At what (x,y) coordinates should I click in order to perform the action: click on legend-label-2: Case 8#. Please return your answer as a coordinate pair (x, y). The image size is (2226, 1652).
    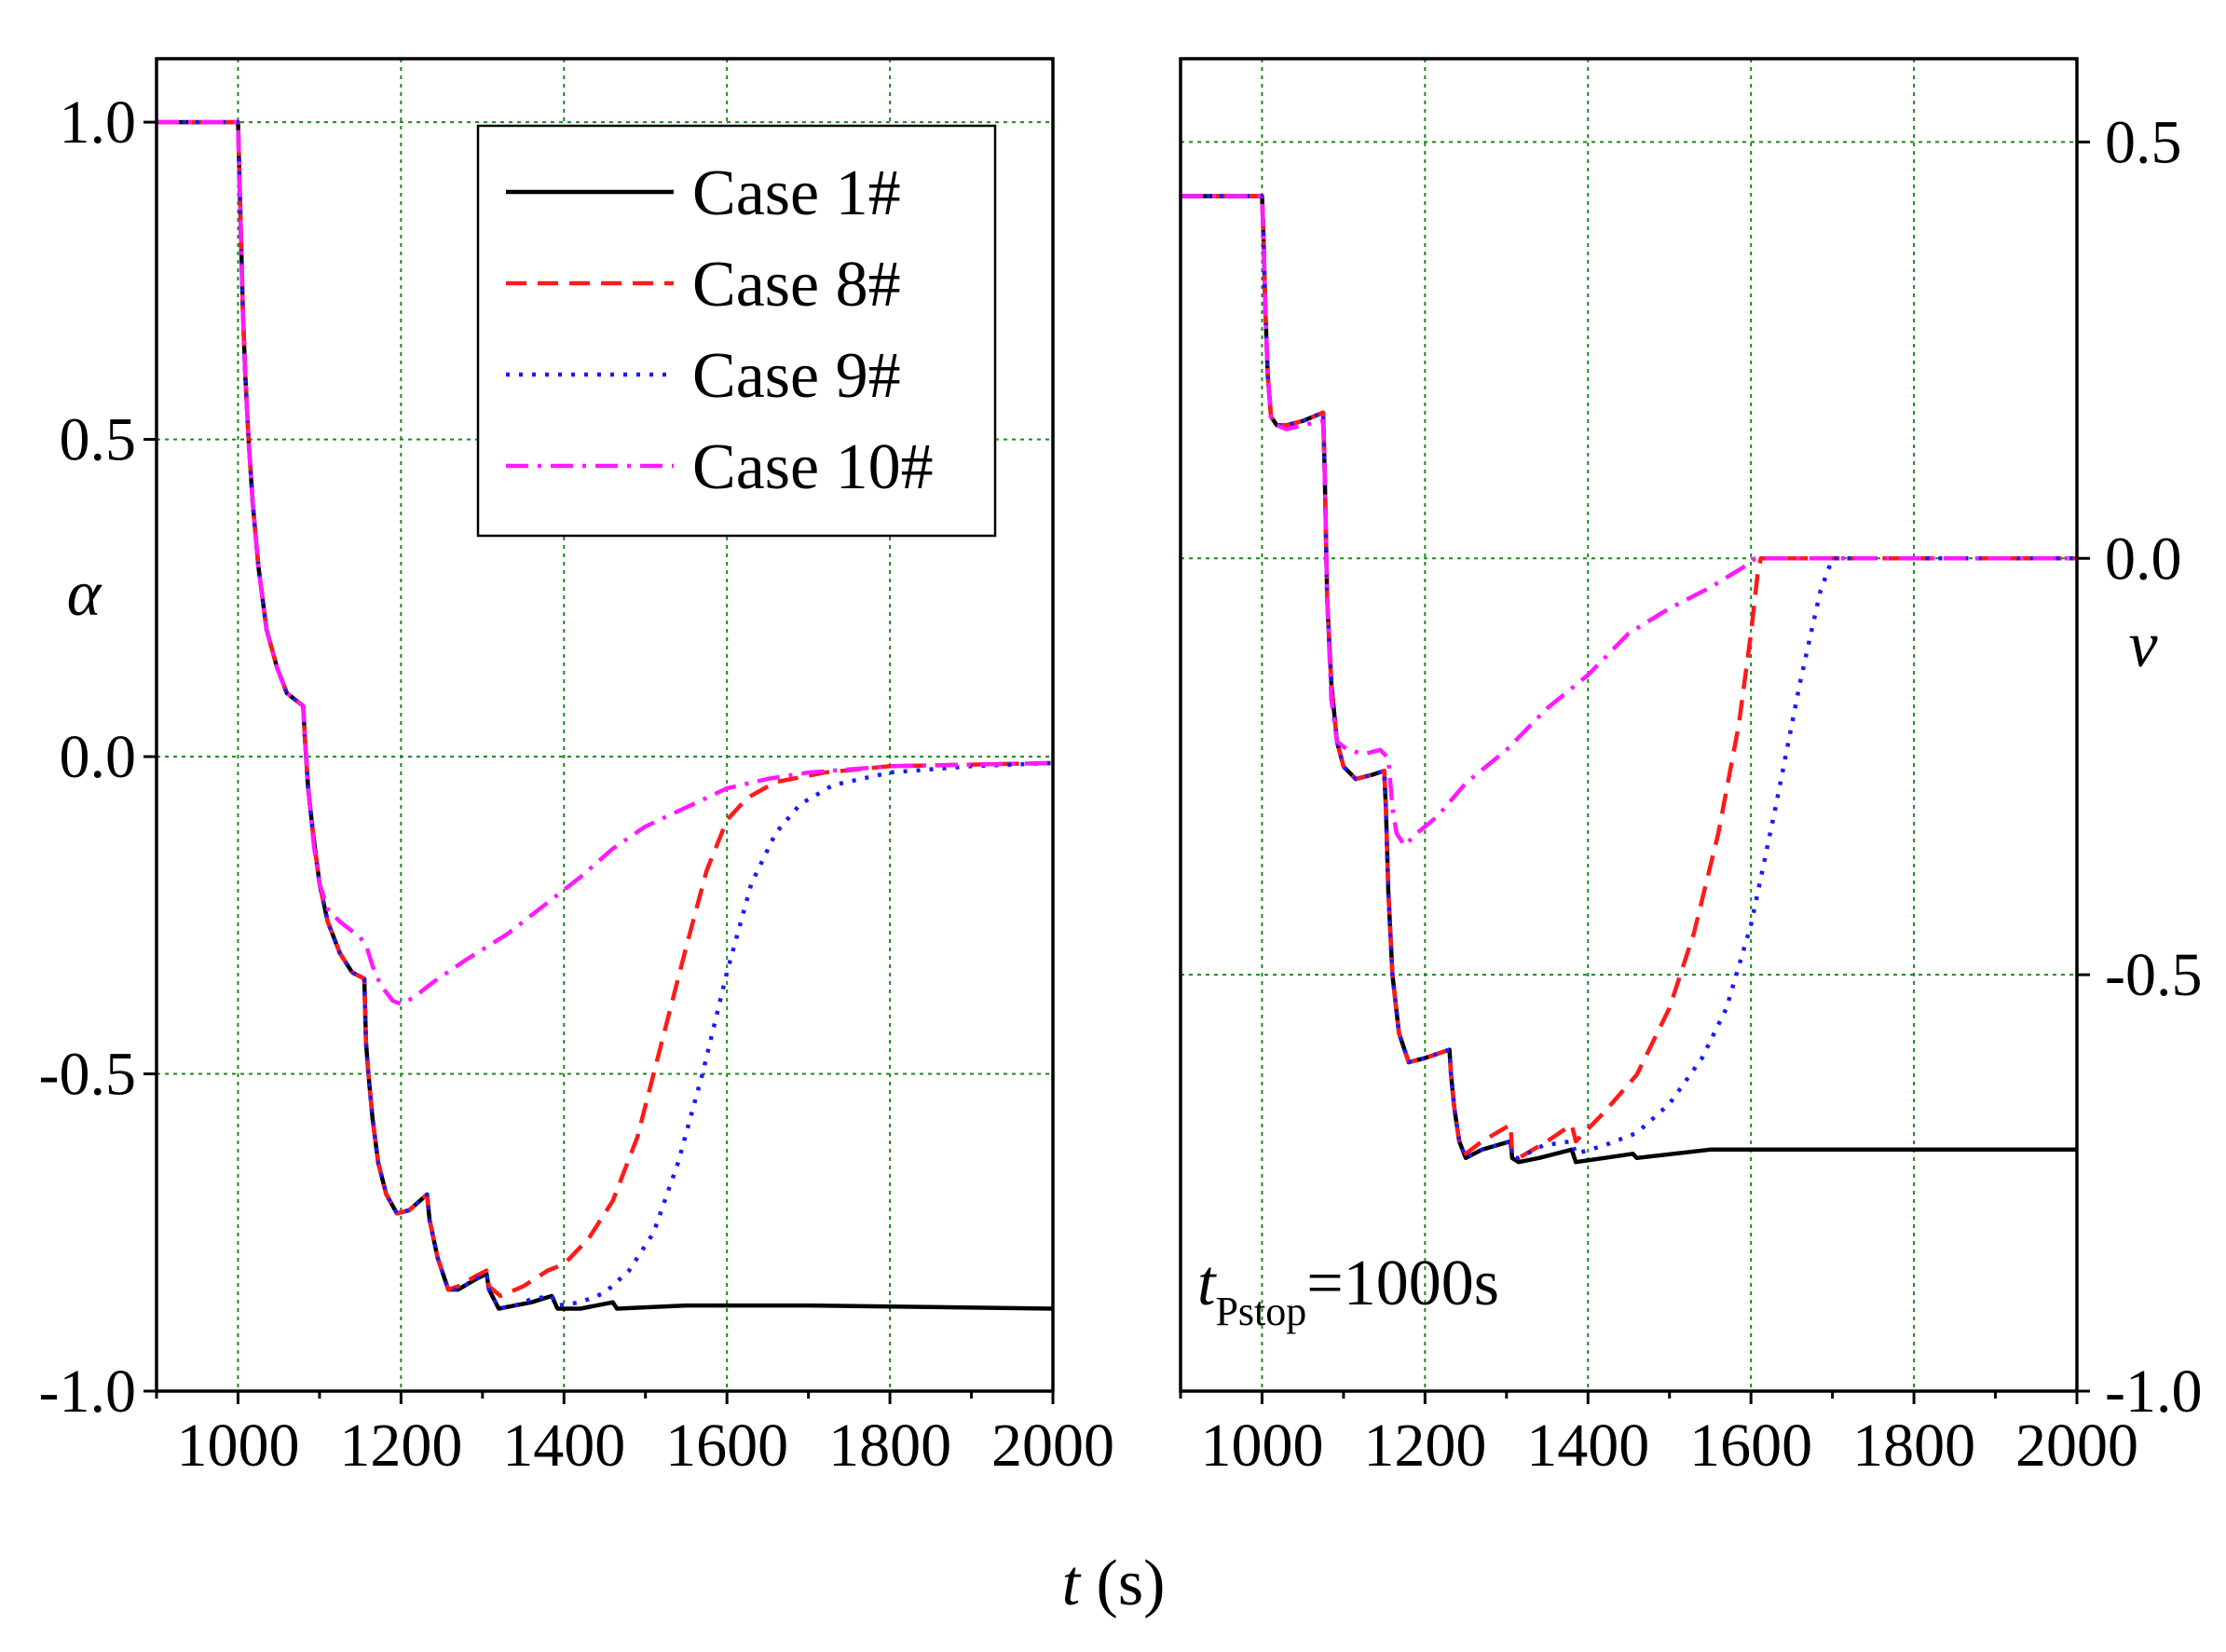
    Looking at the image, I should click on (796, 285).